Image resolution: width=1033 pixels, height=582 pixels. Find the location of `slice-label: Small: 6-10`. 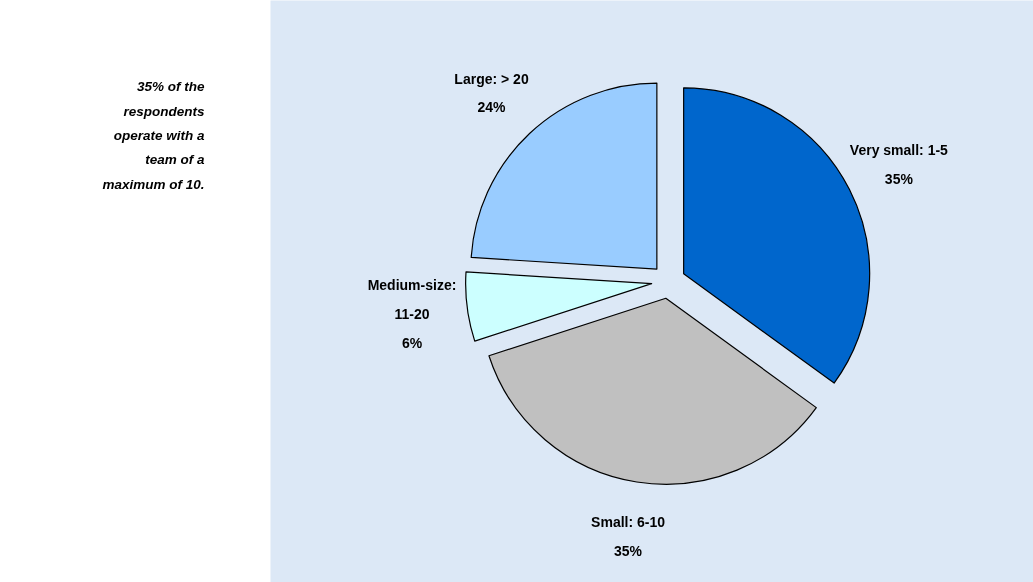

slice-label: Small: 6-10 is located at coordinates (628, 522).